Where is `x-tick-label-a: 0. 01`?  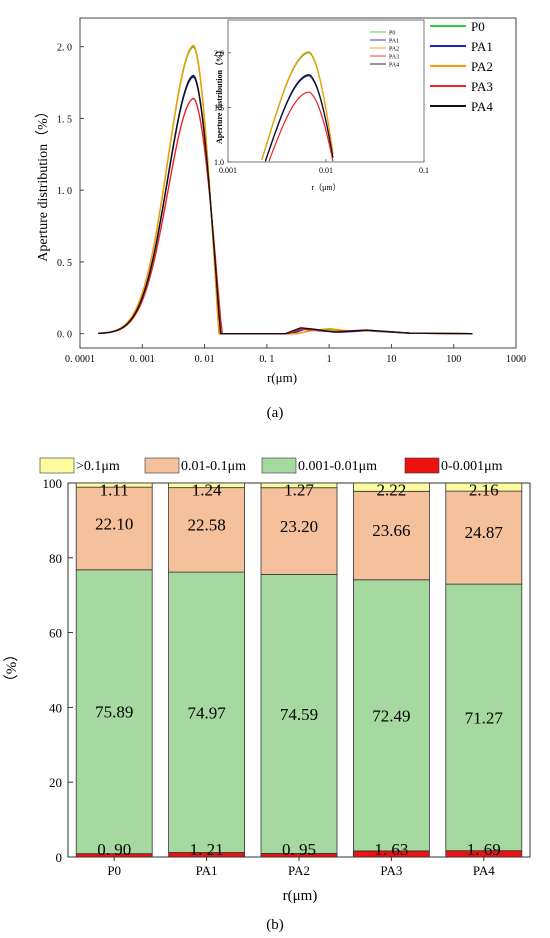 x-tick-label-a: 0. 01 is located at coordinates (205, 359).